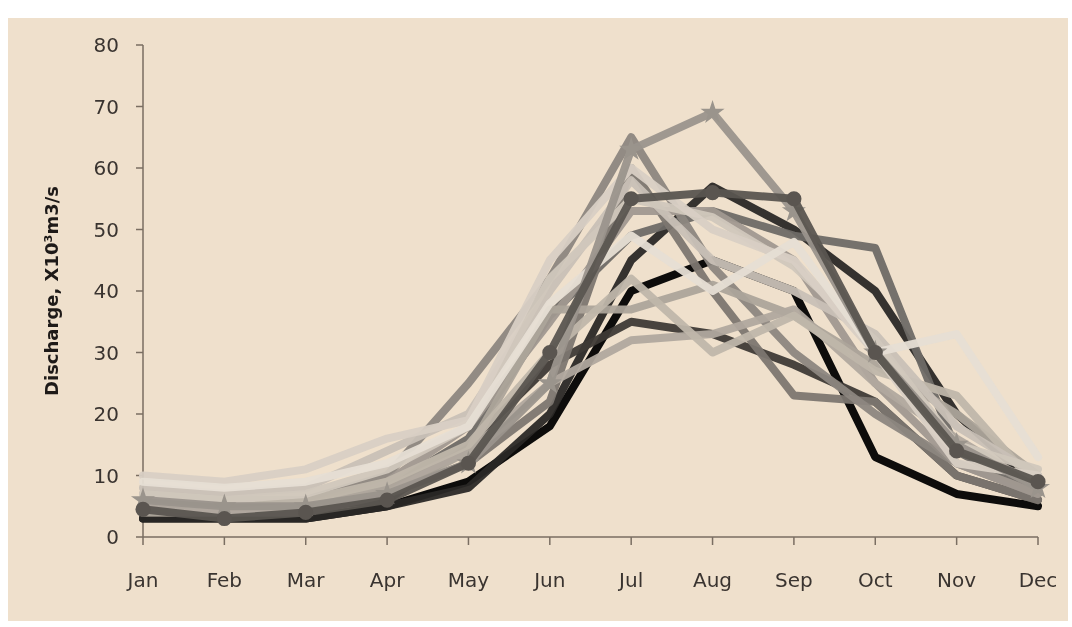  Describe the element at coordinates (112, 537) in the screenshot. I see `y-tick-label: 0` at that location.